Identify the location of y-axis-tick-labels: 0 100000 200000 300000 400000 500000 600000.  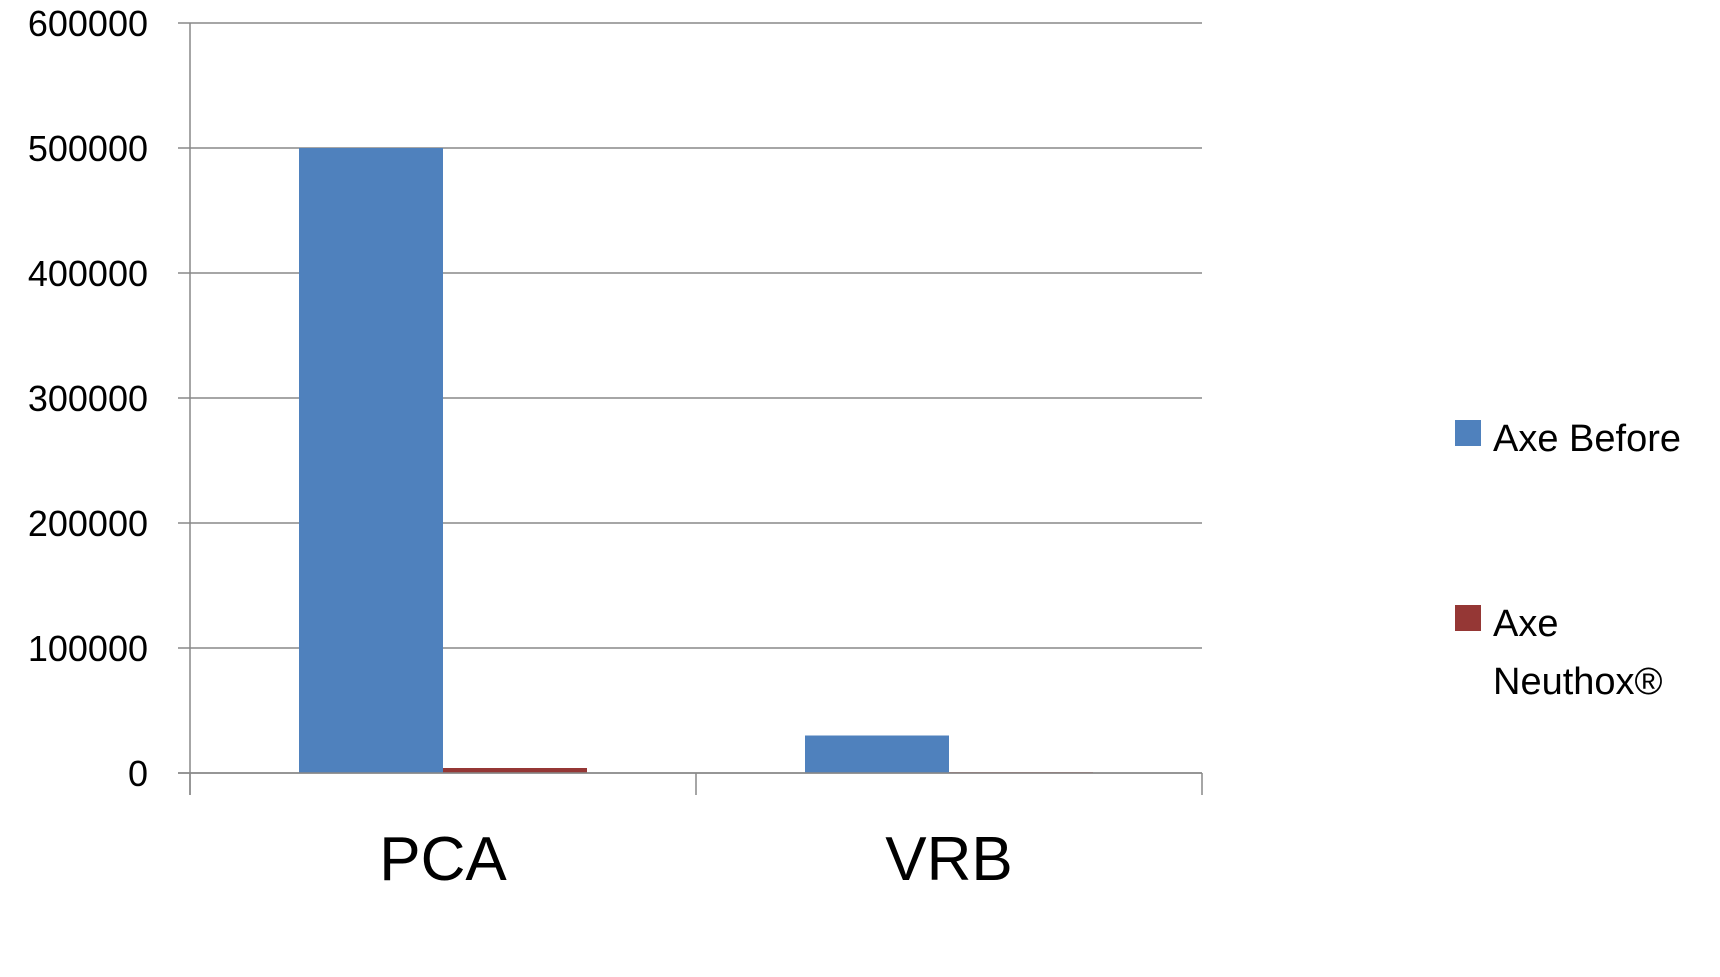
(88, 398).